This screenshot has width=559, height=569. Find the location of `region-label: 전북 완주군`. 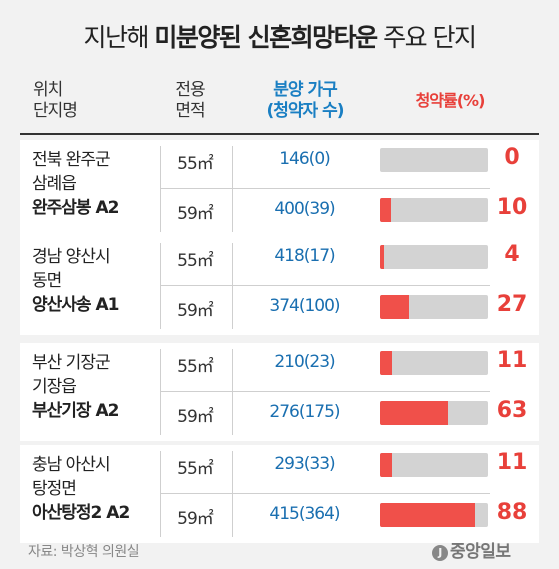

region-label: 전북 완주군 is located at coordinates (71, 160).